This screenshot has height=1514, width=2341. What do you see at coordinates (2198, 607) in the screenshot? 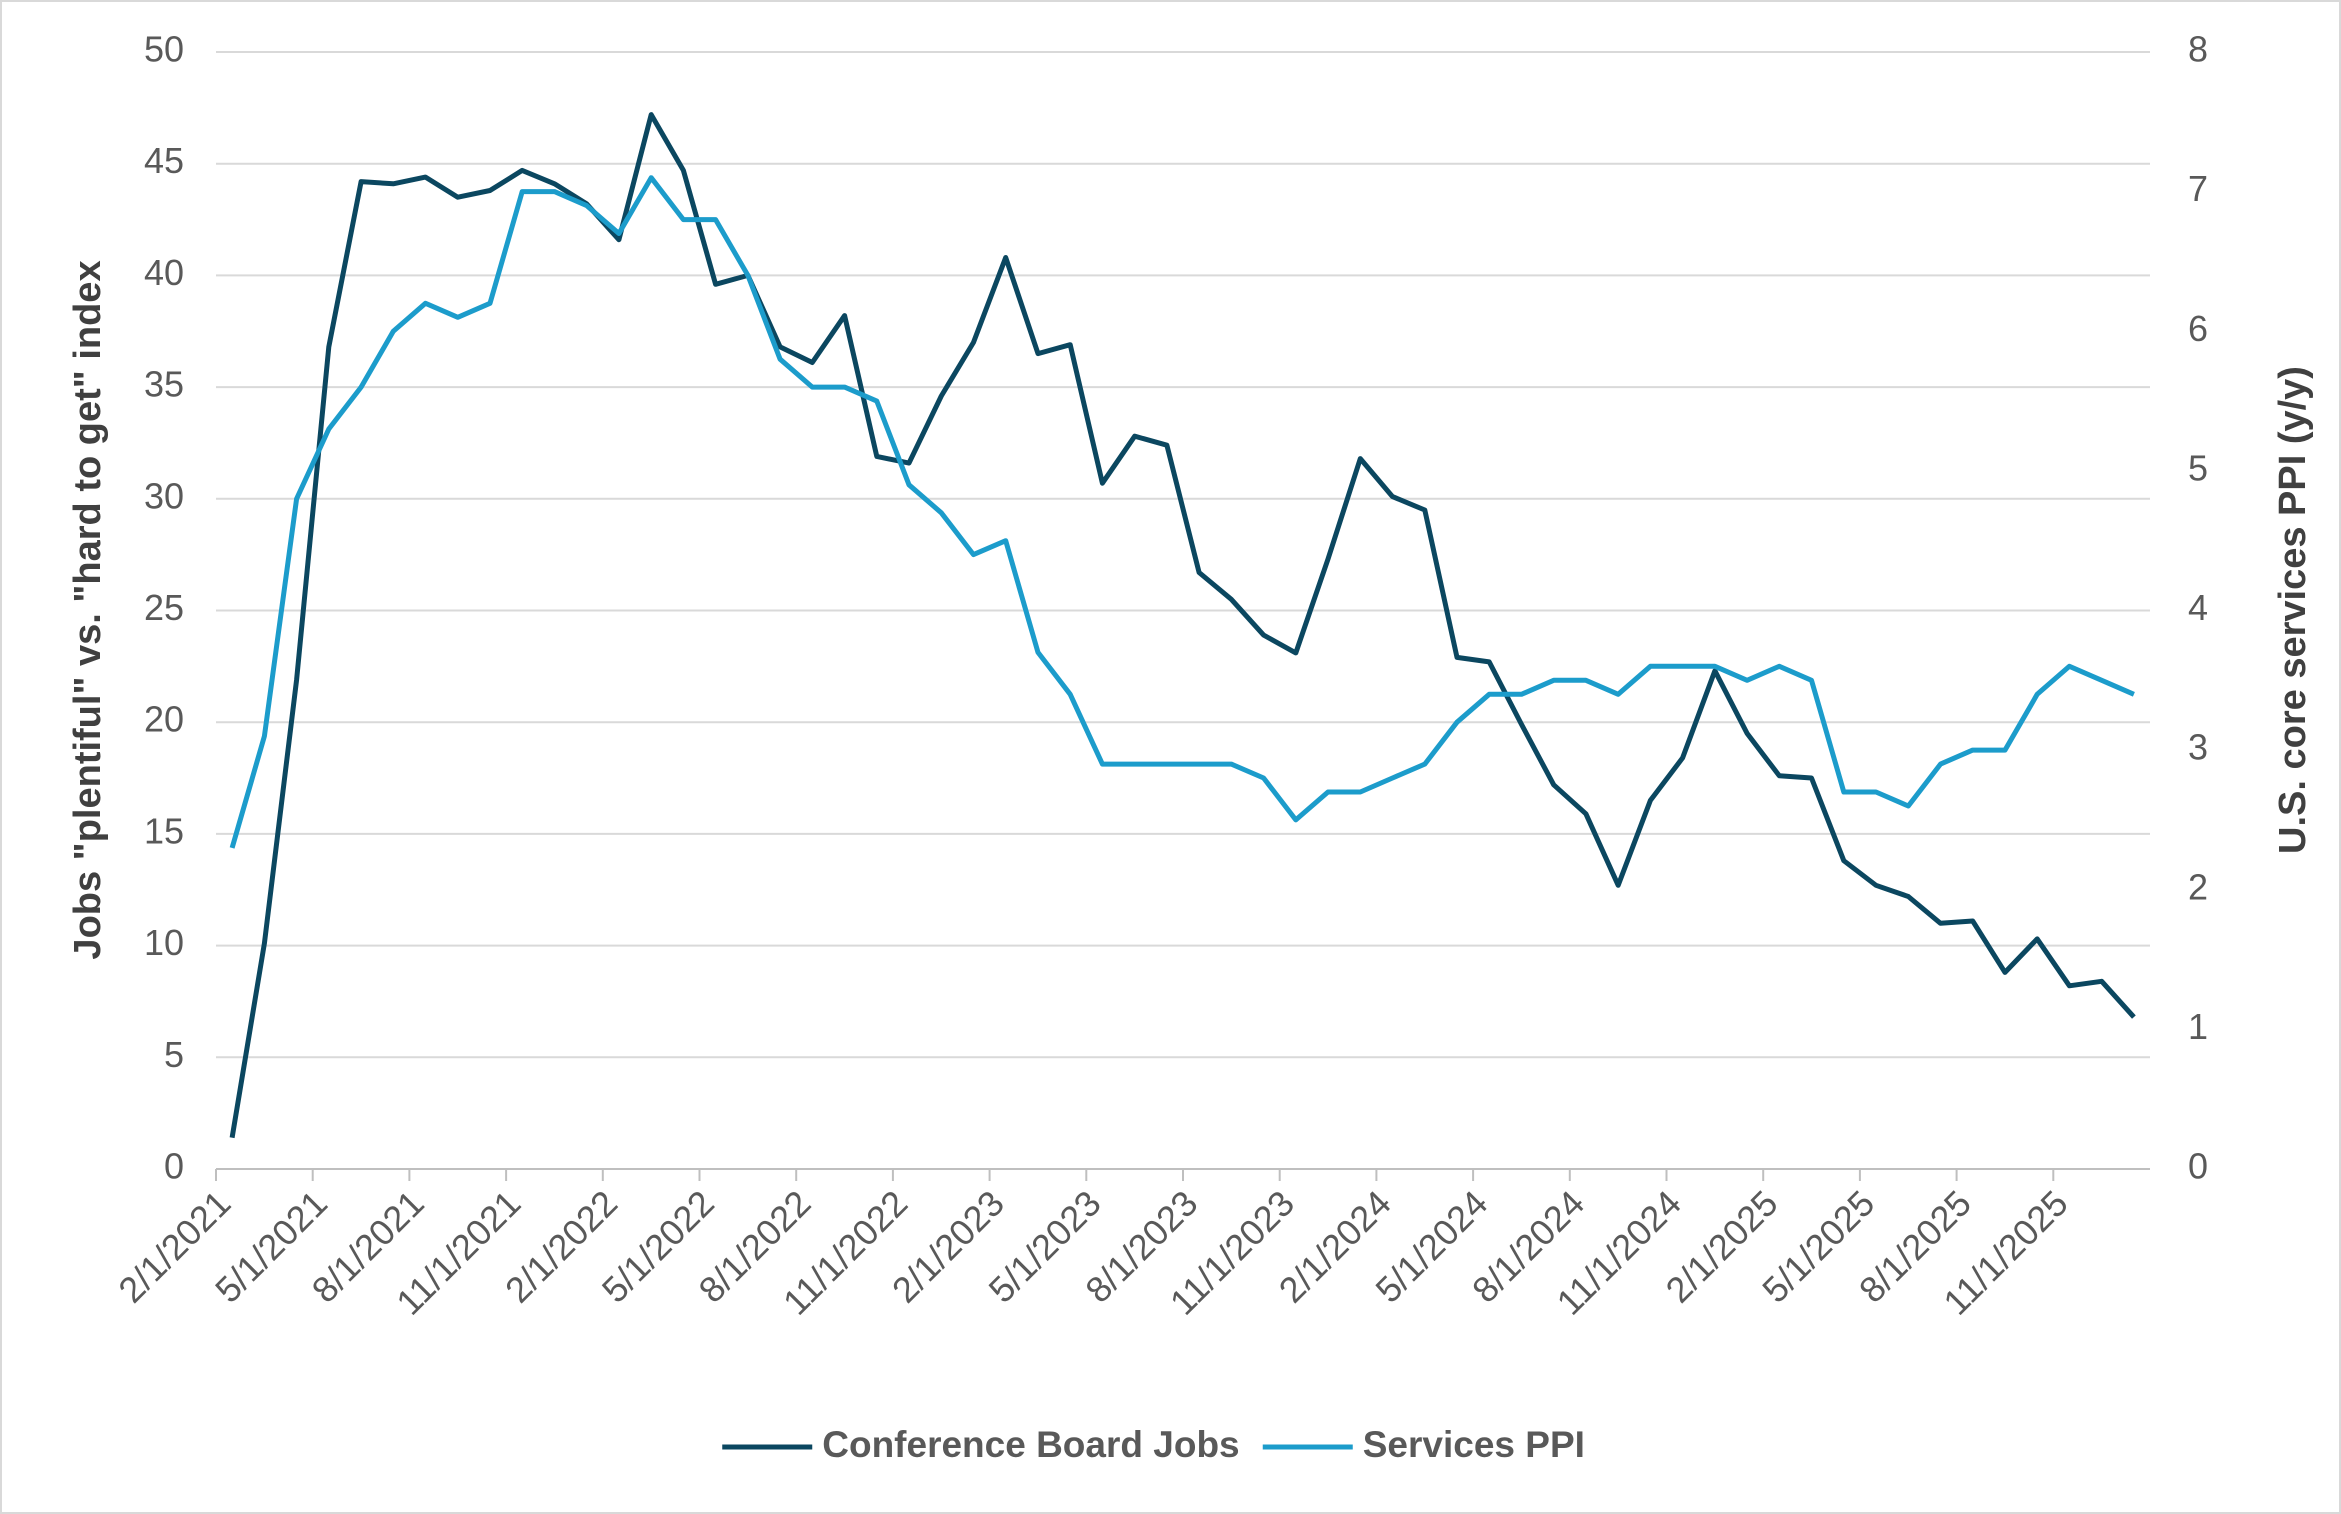
I see `y2-tick-label: 4` at bounding box center [2198, 607].